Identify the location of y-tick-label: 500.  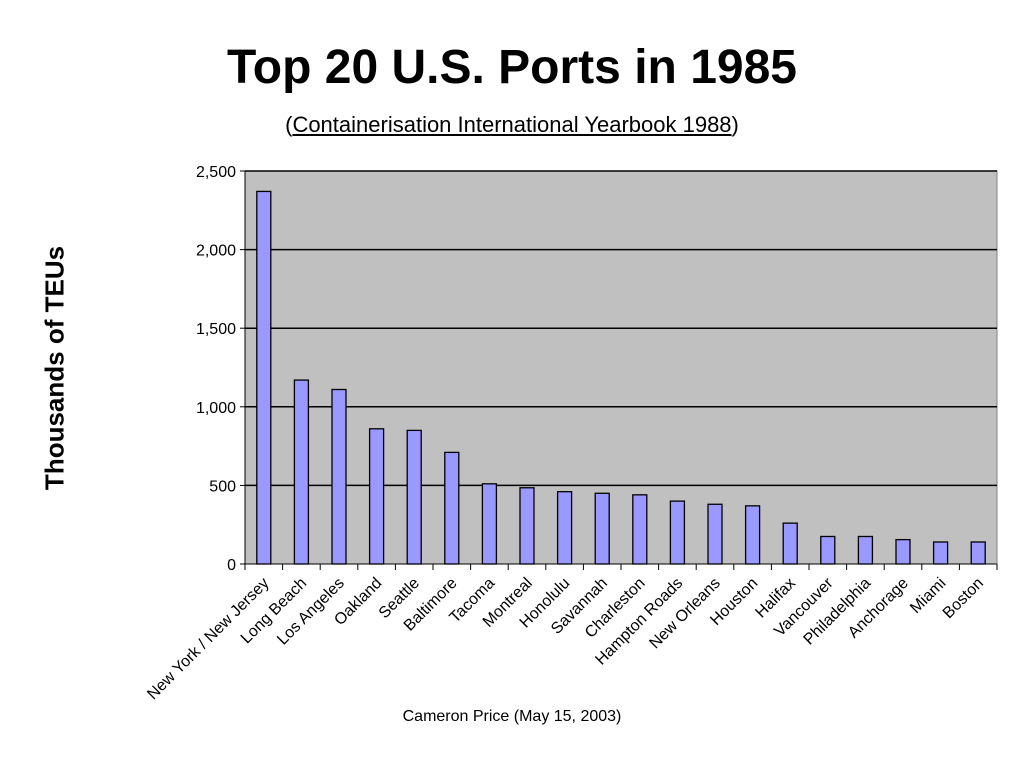
(222, 486).